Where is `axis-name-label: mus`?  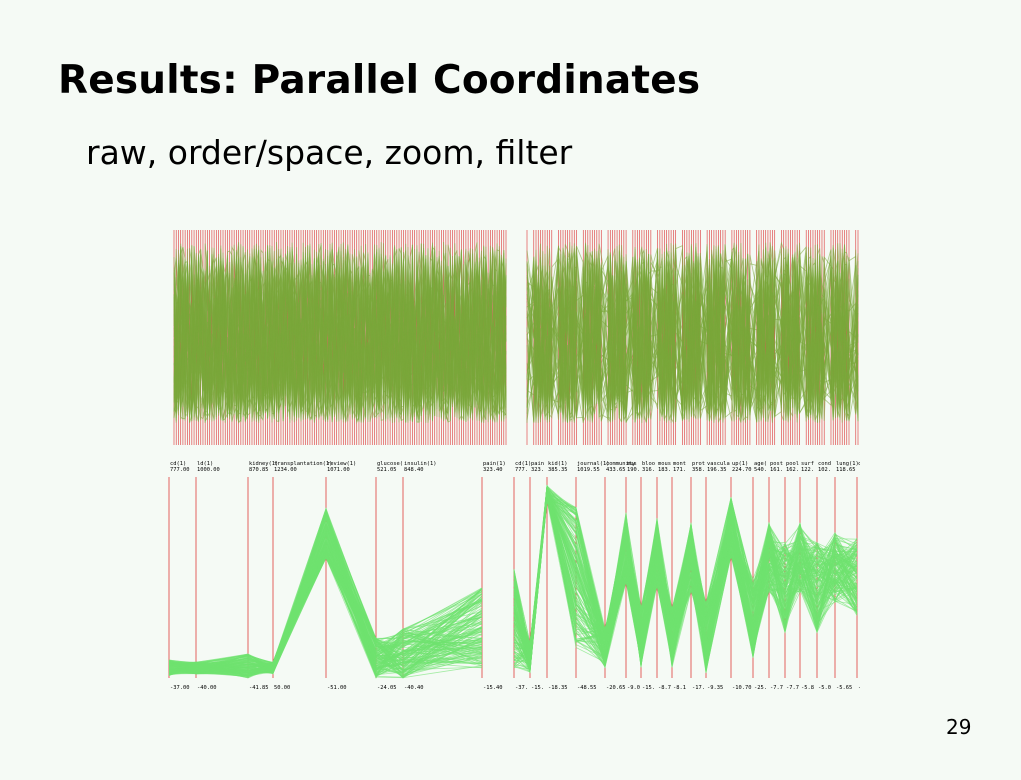 axis-name-label: mus is located at coordinates (632, 464).